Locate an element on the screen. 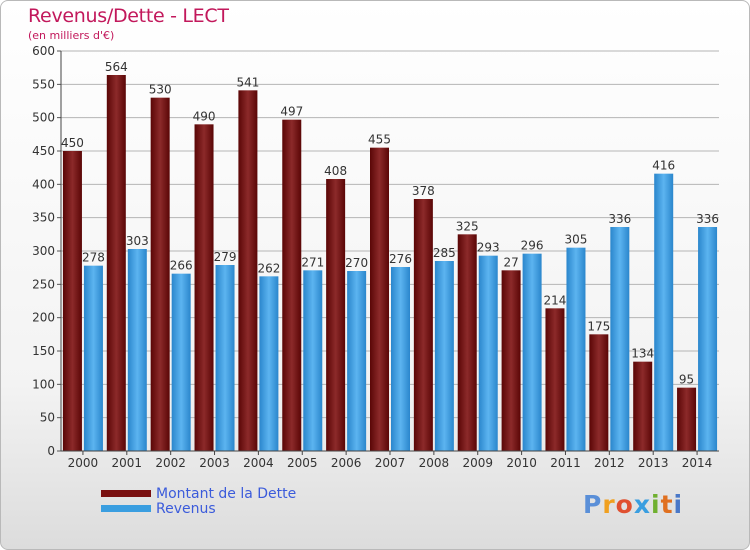  y-tick-label: 150 is located at coordinates (43, 351).